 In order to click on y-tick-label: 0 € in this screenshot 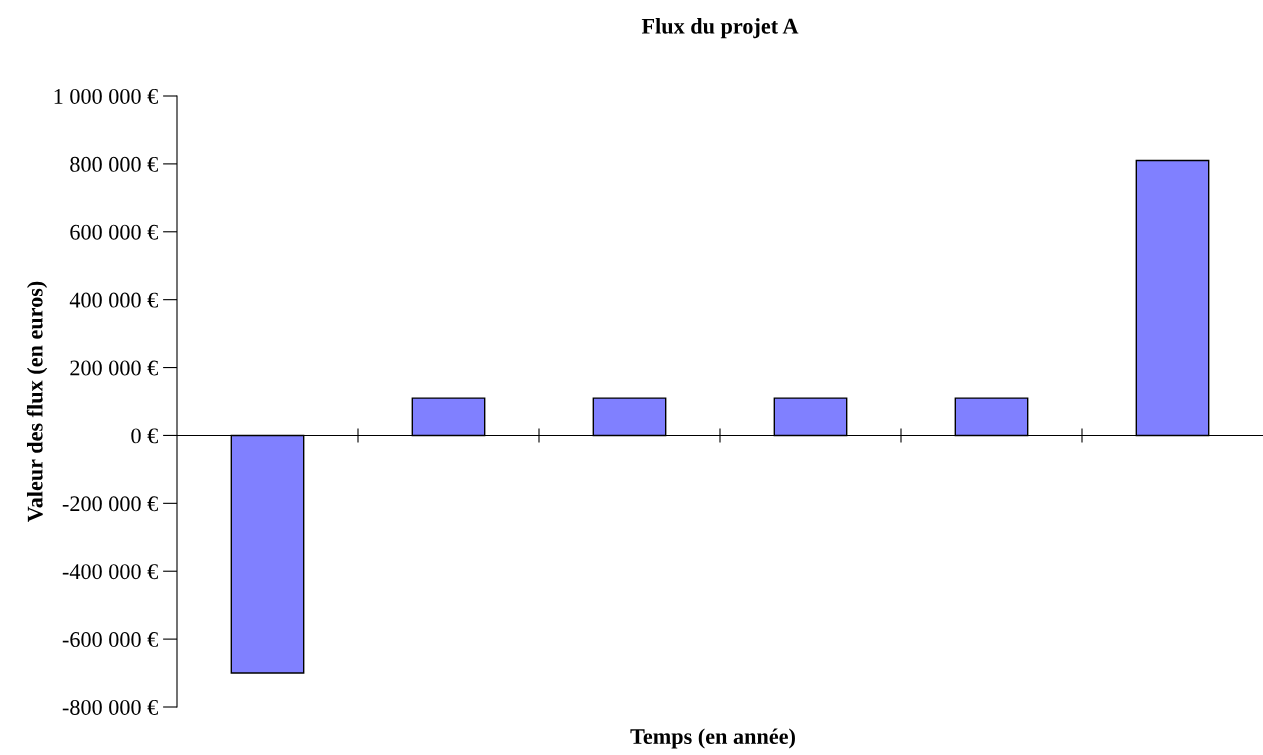, I will do `click(144, 436)`.